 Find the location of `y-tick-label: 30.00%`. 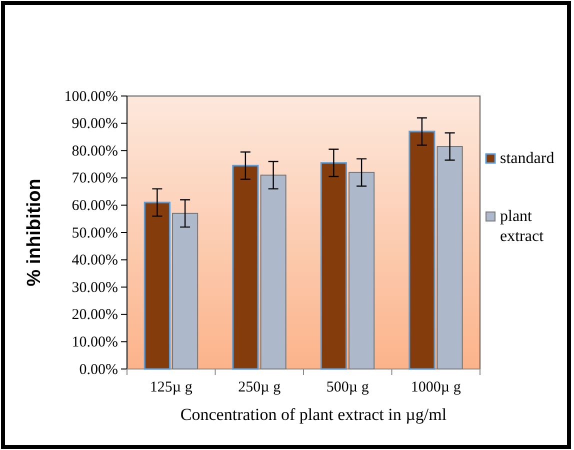

y-tick-label: 30.00% is located at coordinates (95, 288).